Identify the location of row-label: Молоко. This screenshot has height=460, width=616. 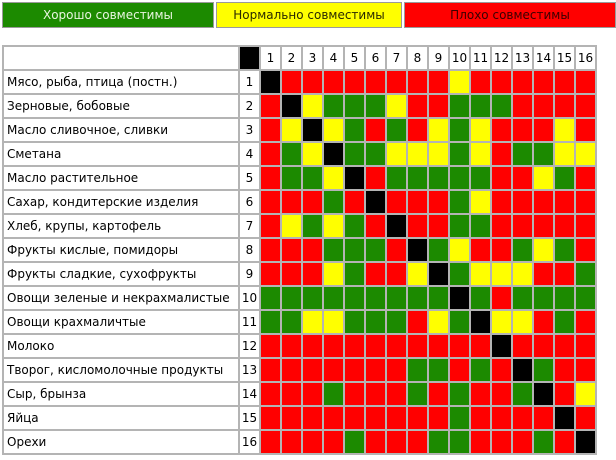
(121, 346).